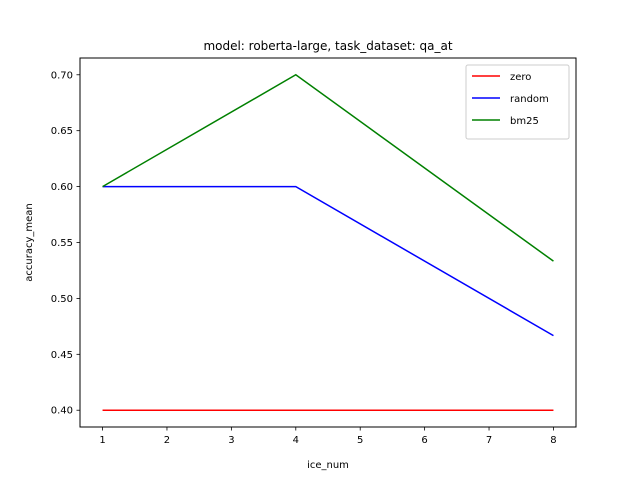 The image size is (640, 480). Describe the element at coordinates (520, 77) in the screenshot. I see `legend-label-zero: zero` at that location.